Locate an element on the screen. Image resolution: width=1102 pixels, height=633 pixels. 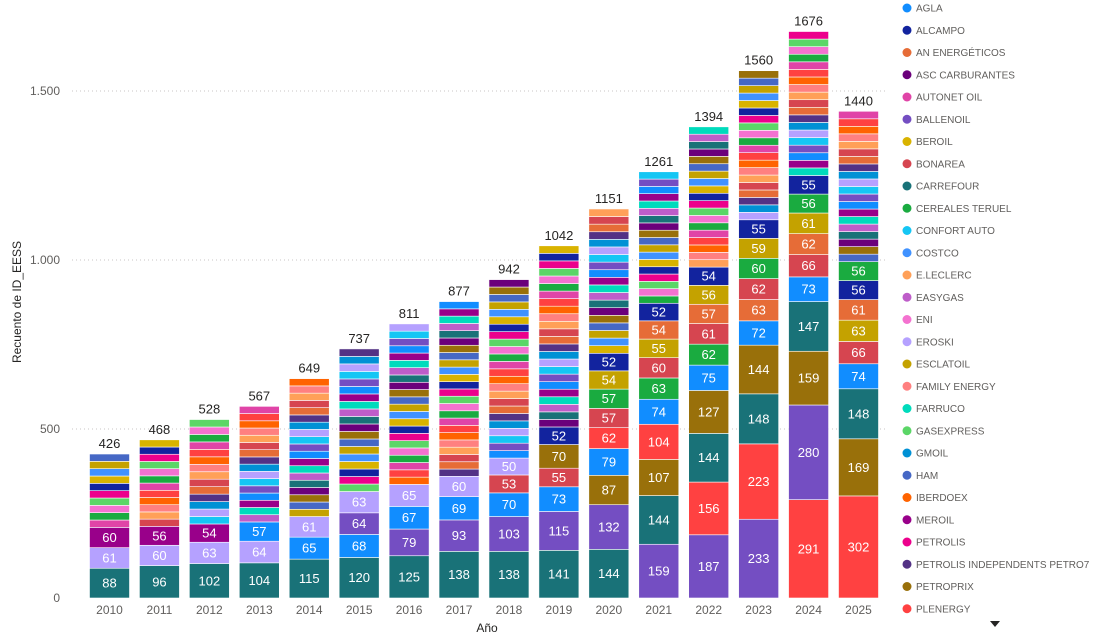
bar-2023: 233 223 148 144 72 63 62 60 59 55 1560 is located at coordinates (758, 326).